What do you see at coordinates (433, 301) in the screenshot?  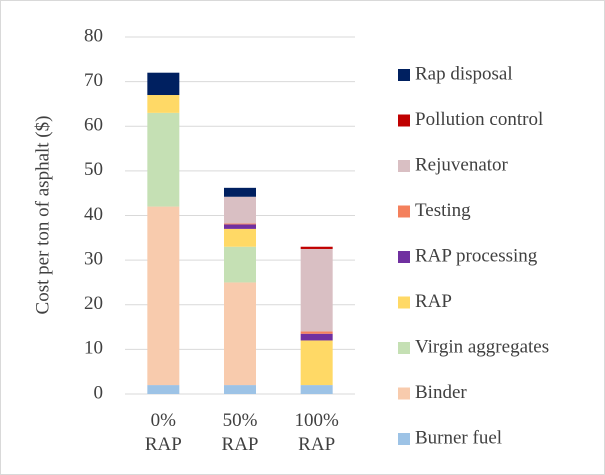 I see `legend-label: RAP` at bounding box center [433, 301].